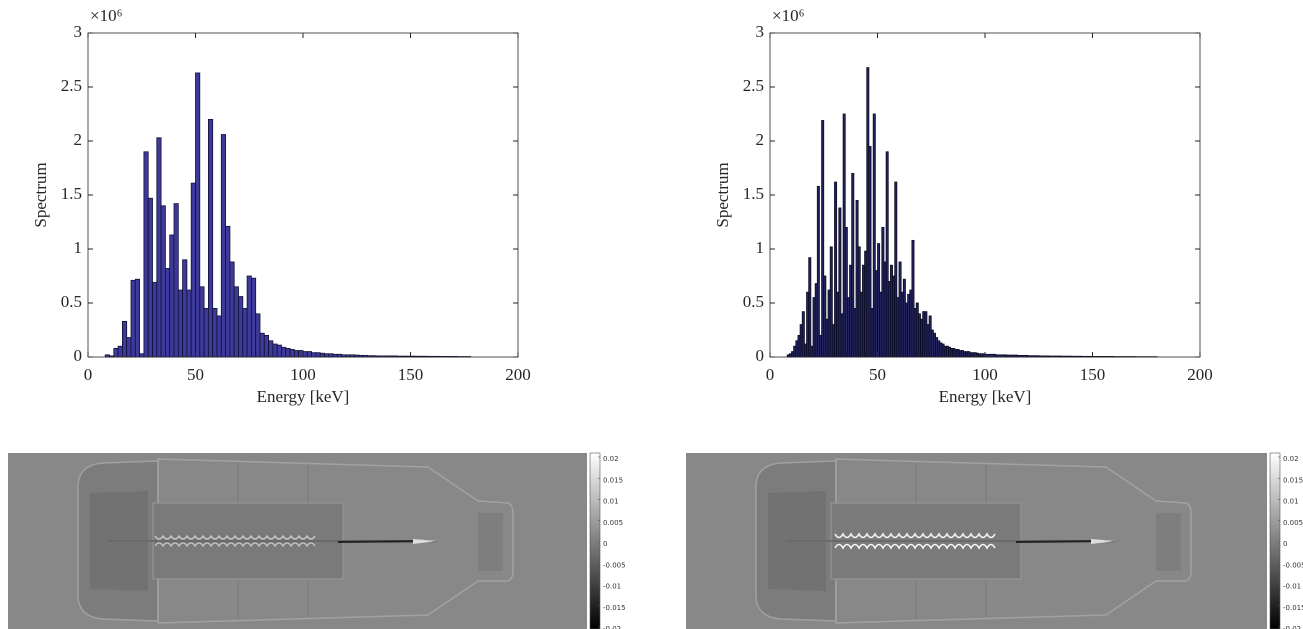  Describe the element at coordinates (106, 15) in the screenshot. I see `y-scale-label: ×10⁶` at that location.